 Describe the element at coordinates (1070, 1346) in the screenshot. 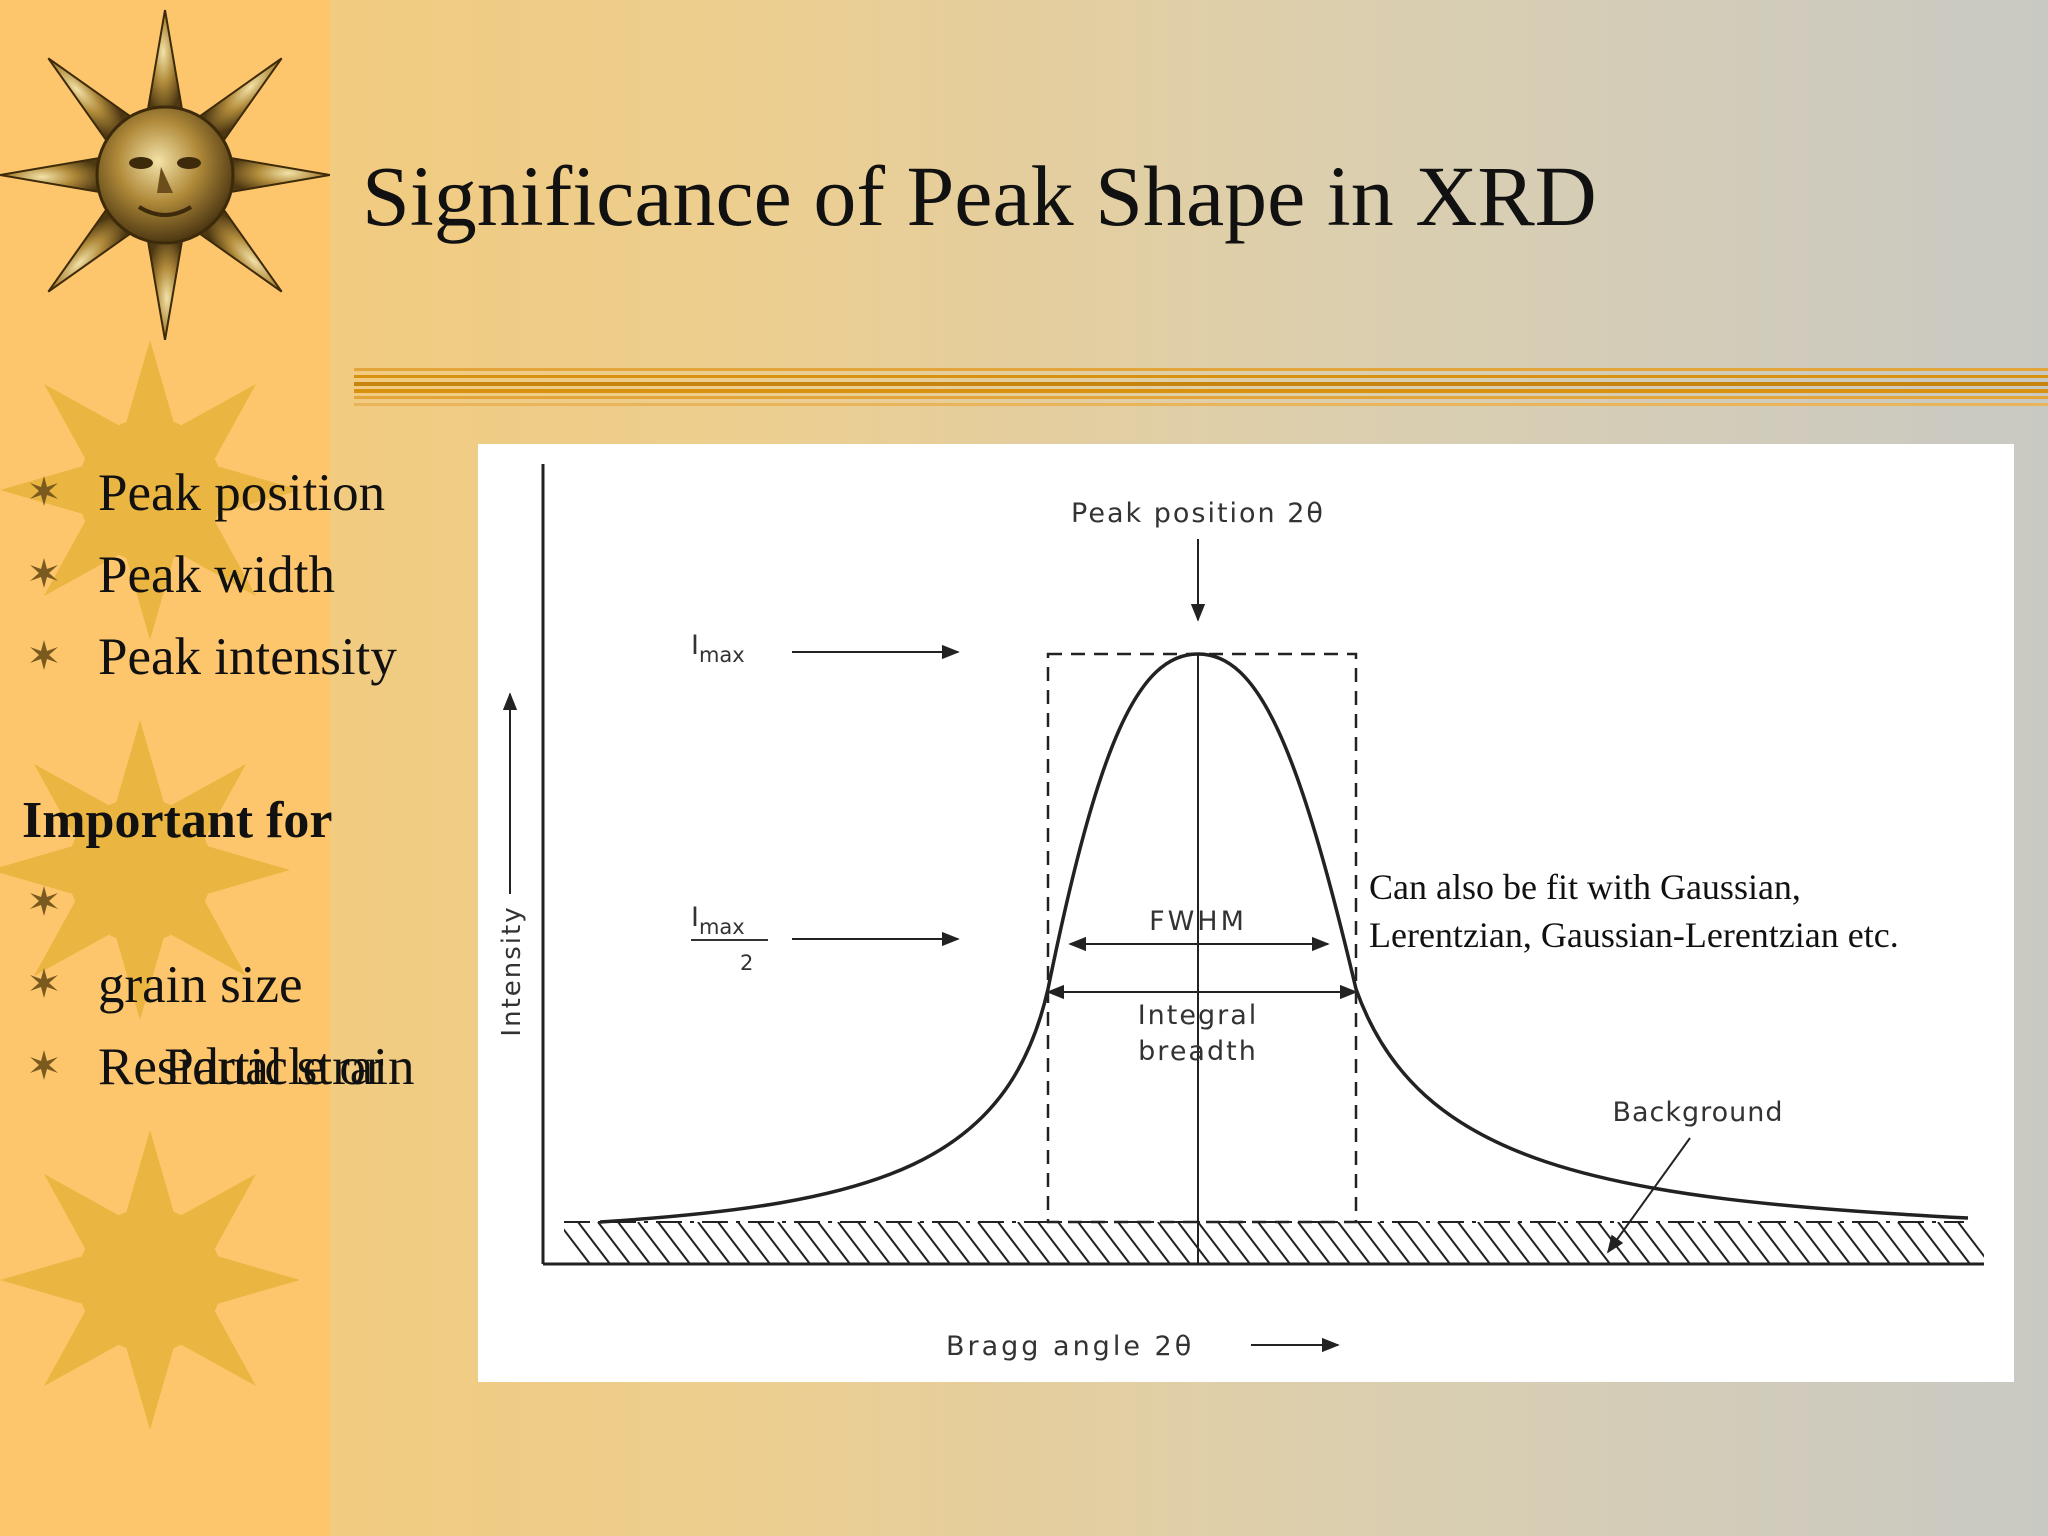

I see `x-axis-label: Bragg angle 2θ` at that location.